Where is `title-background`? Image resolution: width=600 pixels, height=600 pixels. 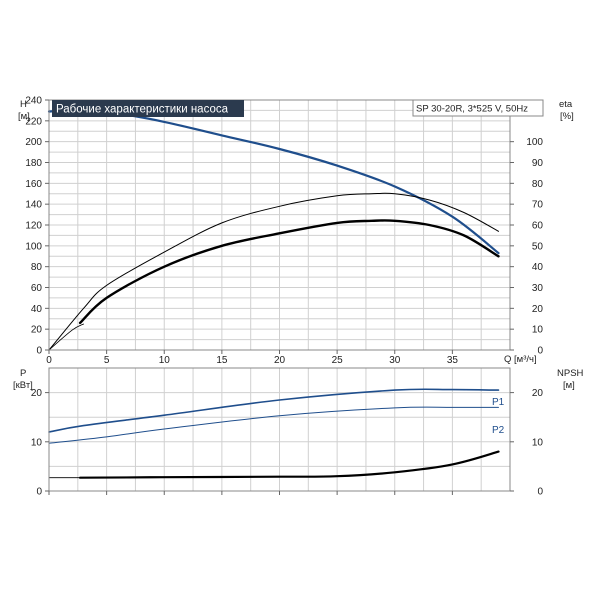 title-background is located at coordinates (148, 108).